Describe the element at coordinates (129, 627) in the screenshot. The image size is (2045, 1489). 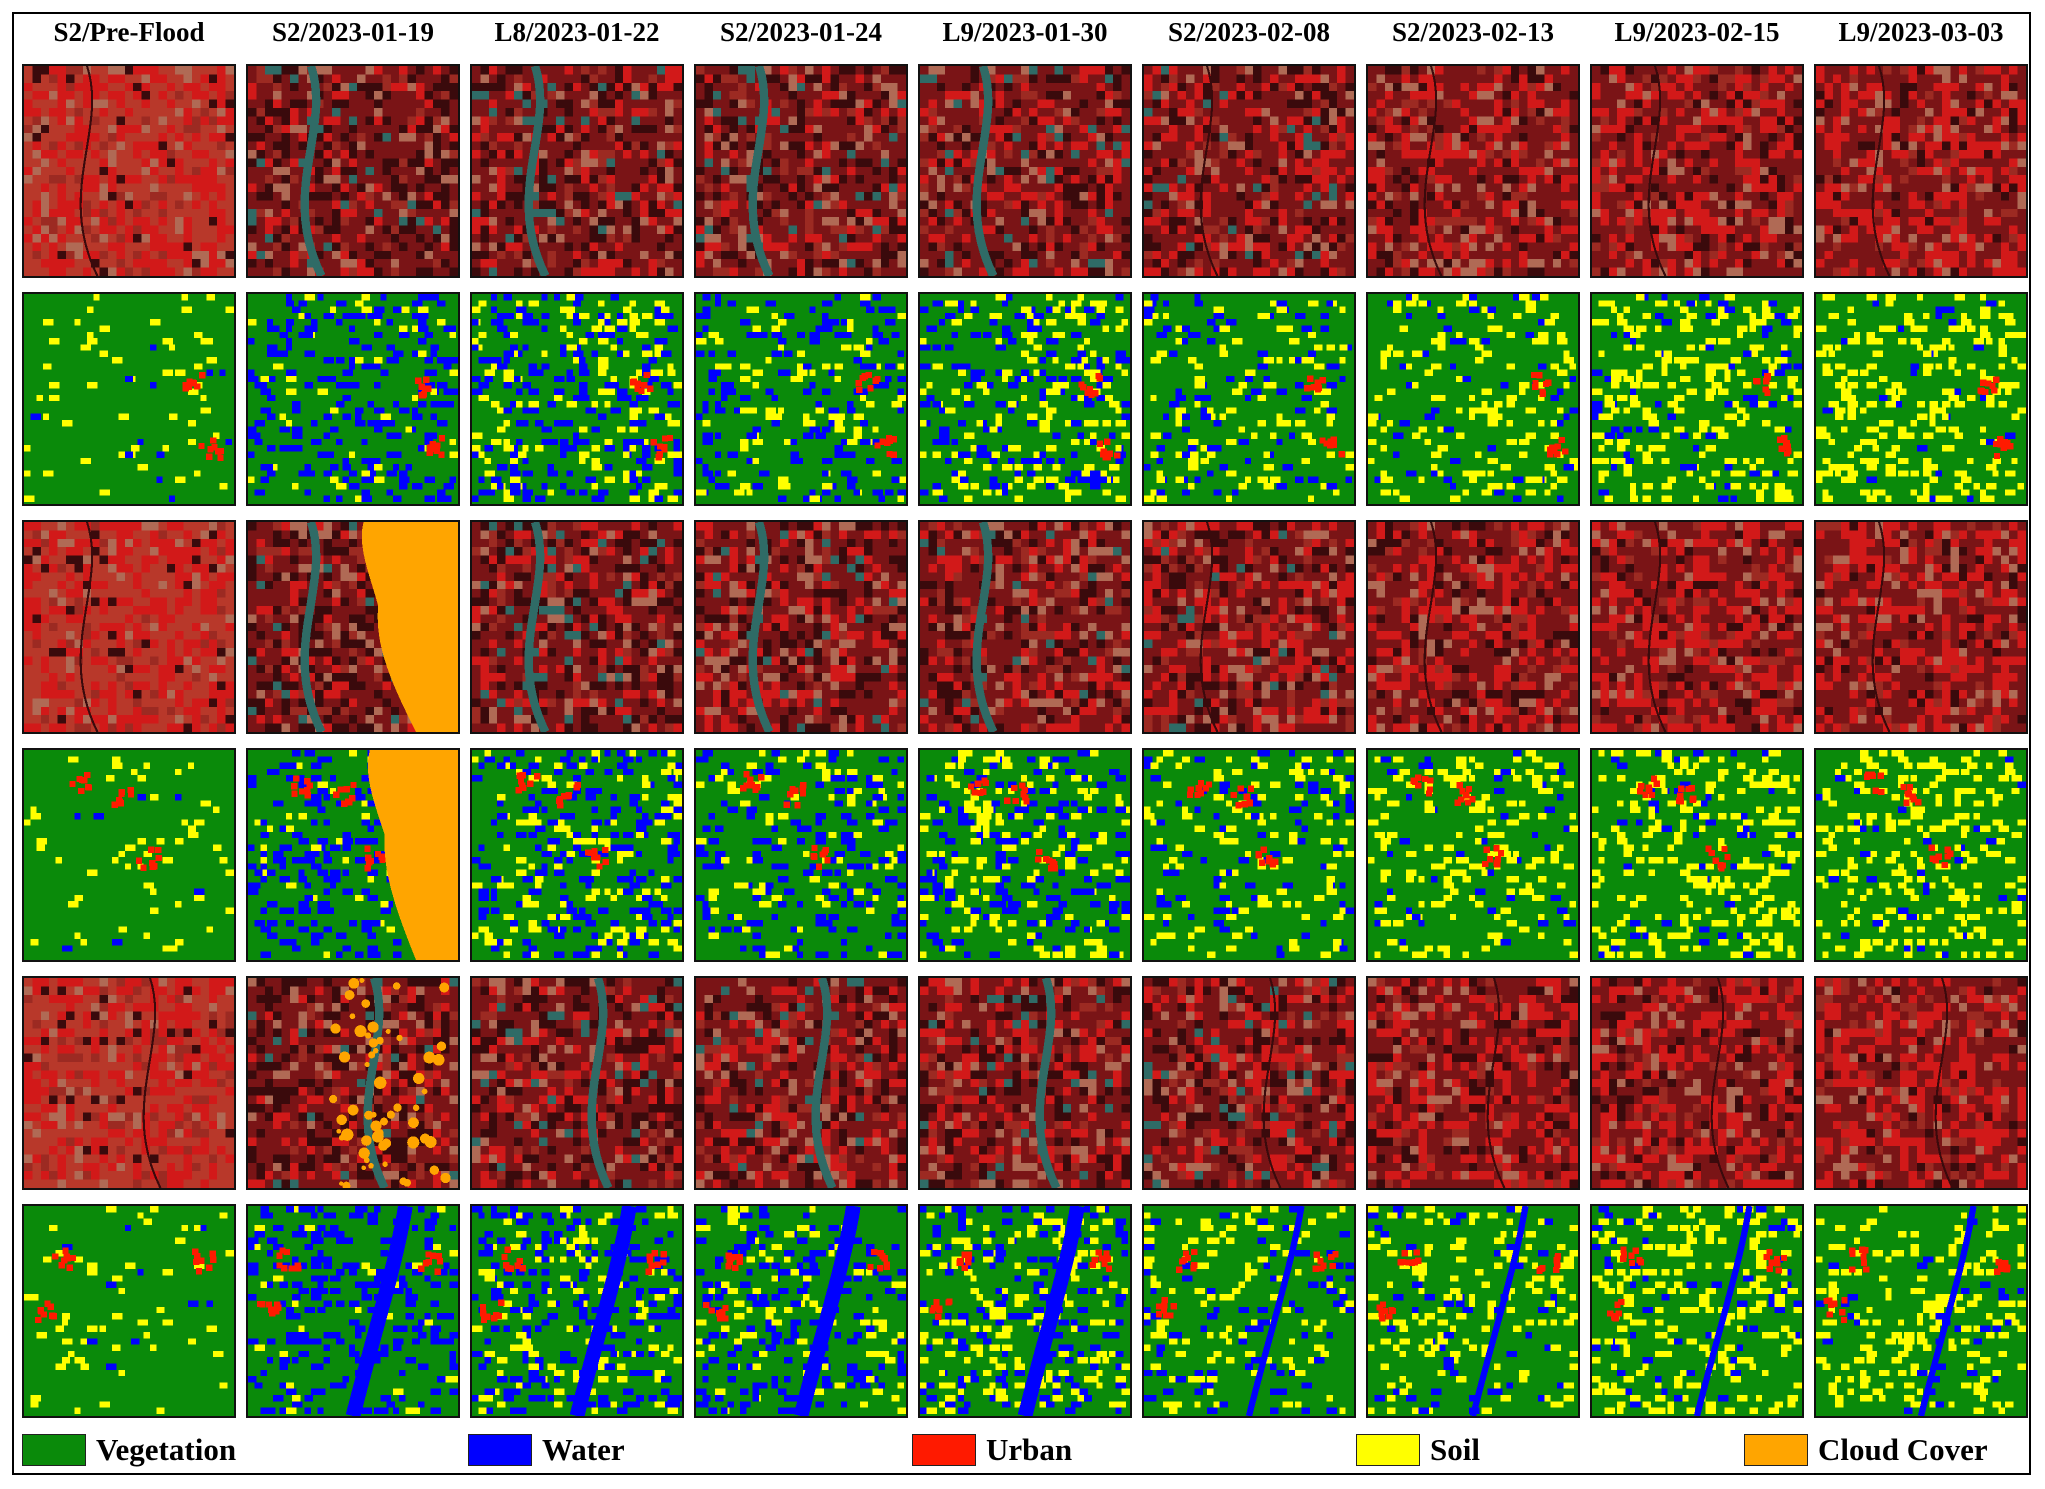
I see `imagery-tile-r3-c1` at that location.